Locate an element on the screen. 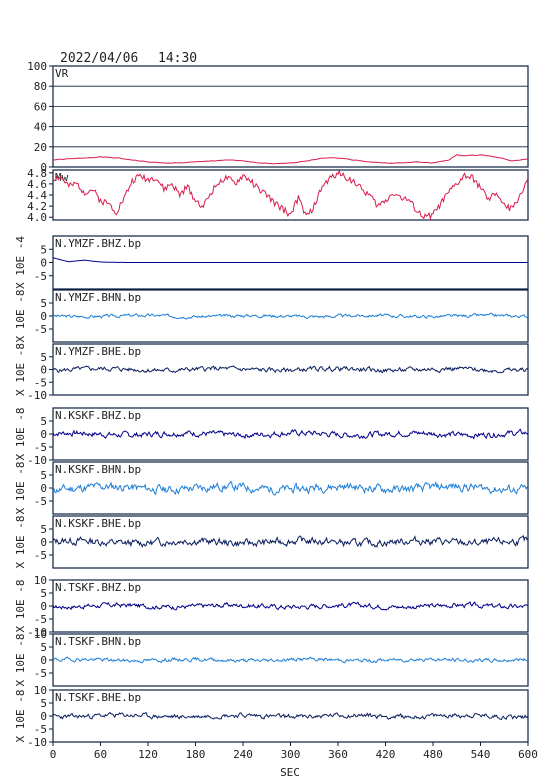  panel-label: N.YMZF.BHE.bp is located at coordinates (98, 351).